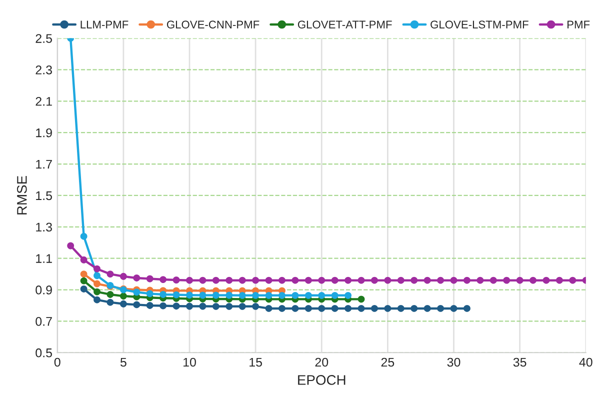 The height and width of the screenshot is (403, 604). Describe the element at coordinates (44, 321) in the screenshot. I see `y-tick-label: 0.7` at that location.